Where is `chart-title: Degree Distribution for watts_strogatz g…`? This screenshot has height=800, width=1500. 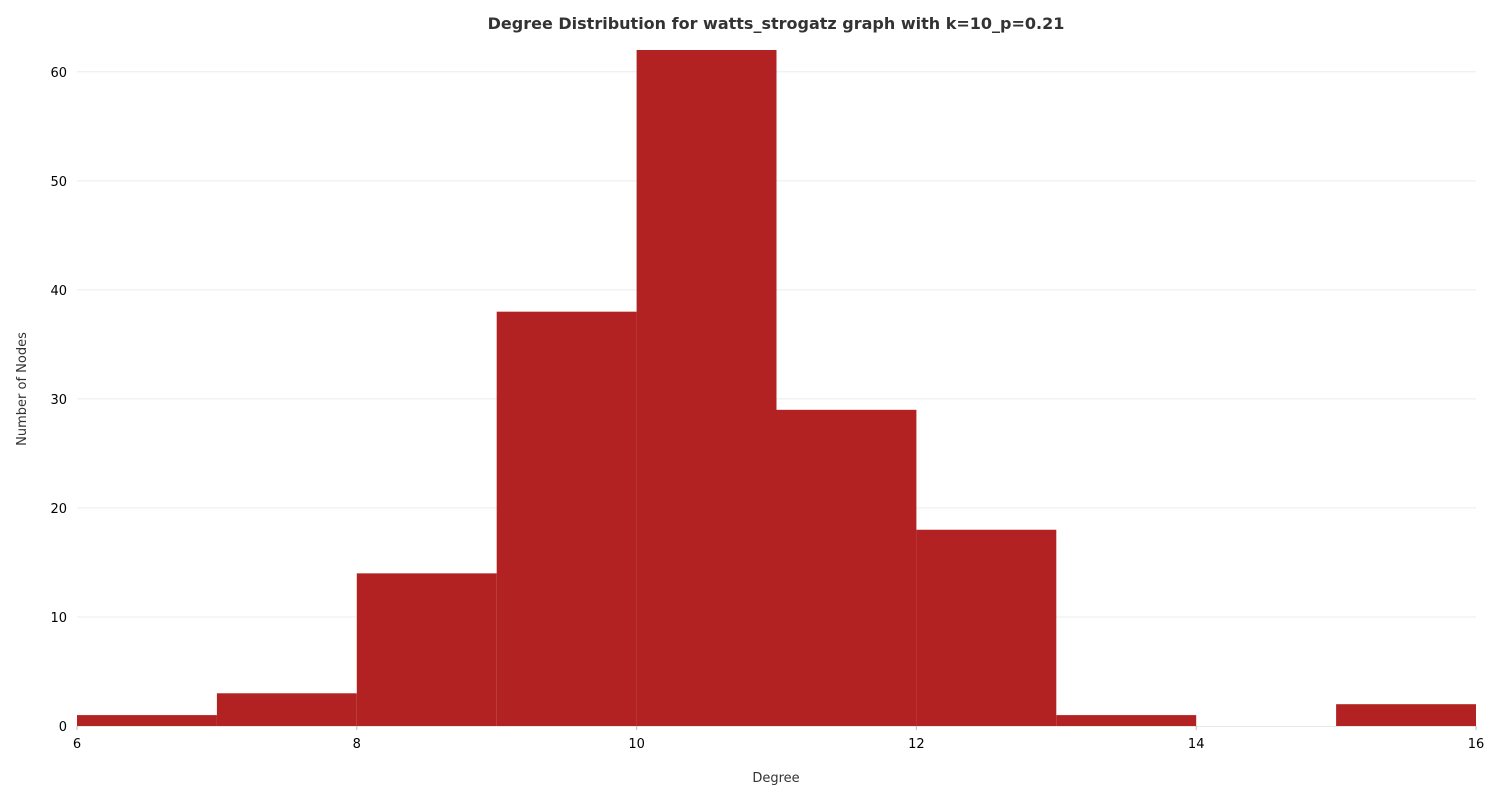
chart-title: Degree Distribution for watts_strogatz g… is located at coordinates (776, 23).